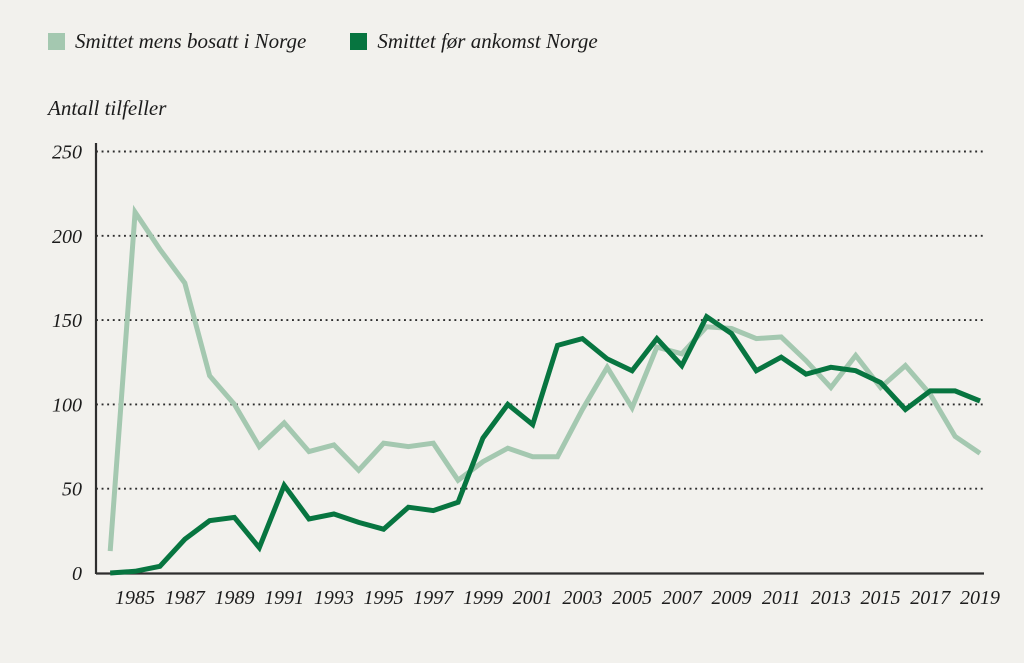 Image resolution: width=1024 pixels, height=663 pixels. I want to click on y-tick-label-50: 50, so click(72, 490).